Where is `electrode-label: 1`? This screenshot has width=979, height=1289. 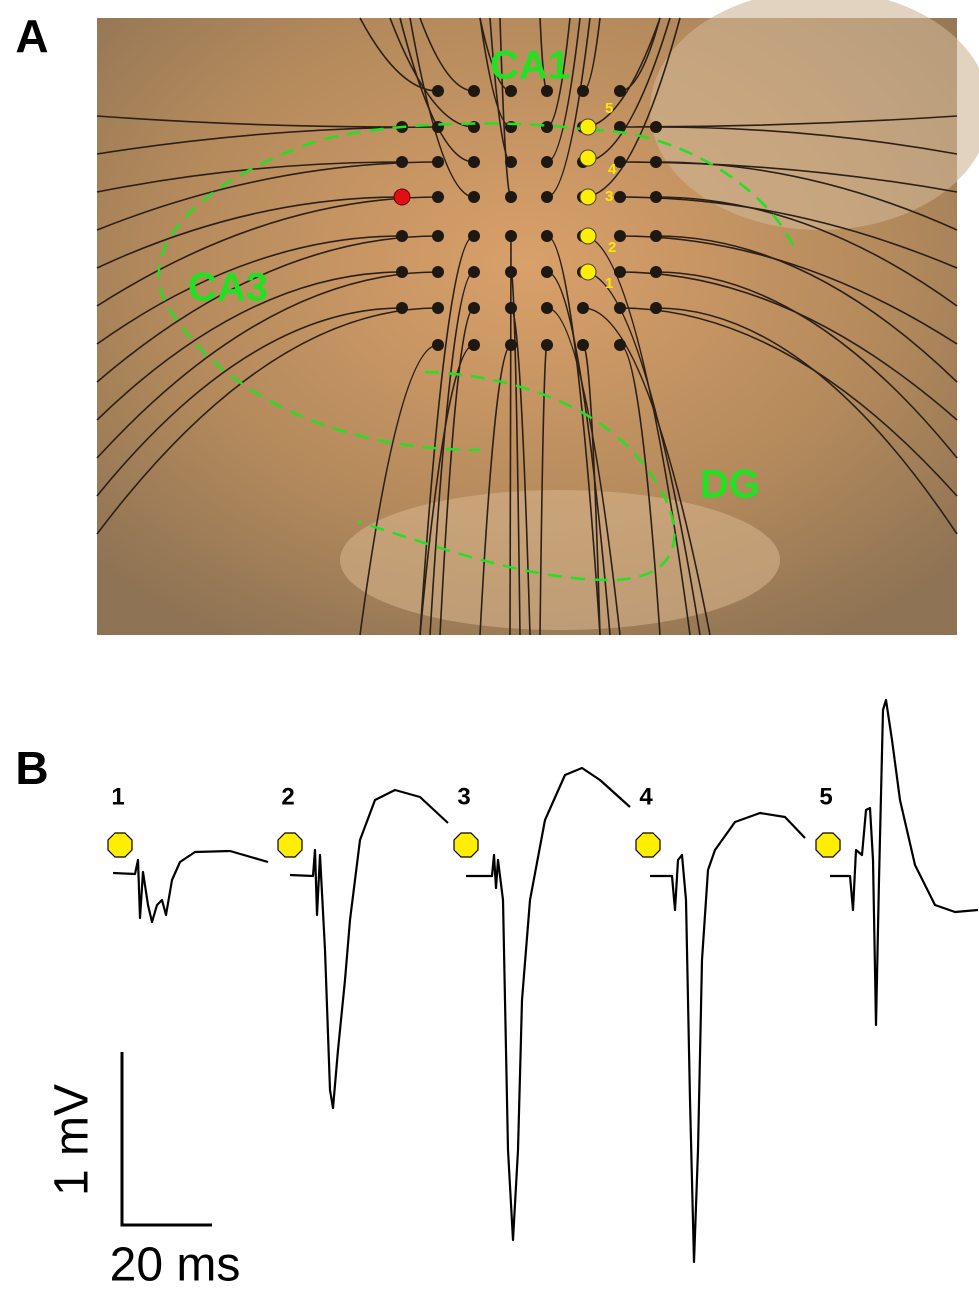
electrode-label: 1 is located at coordinates (609, 283).